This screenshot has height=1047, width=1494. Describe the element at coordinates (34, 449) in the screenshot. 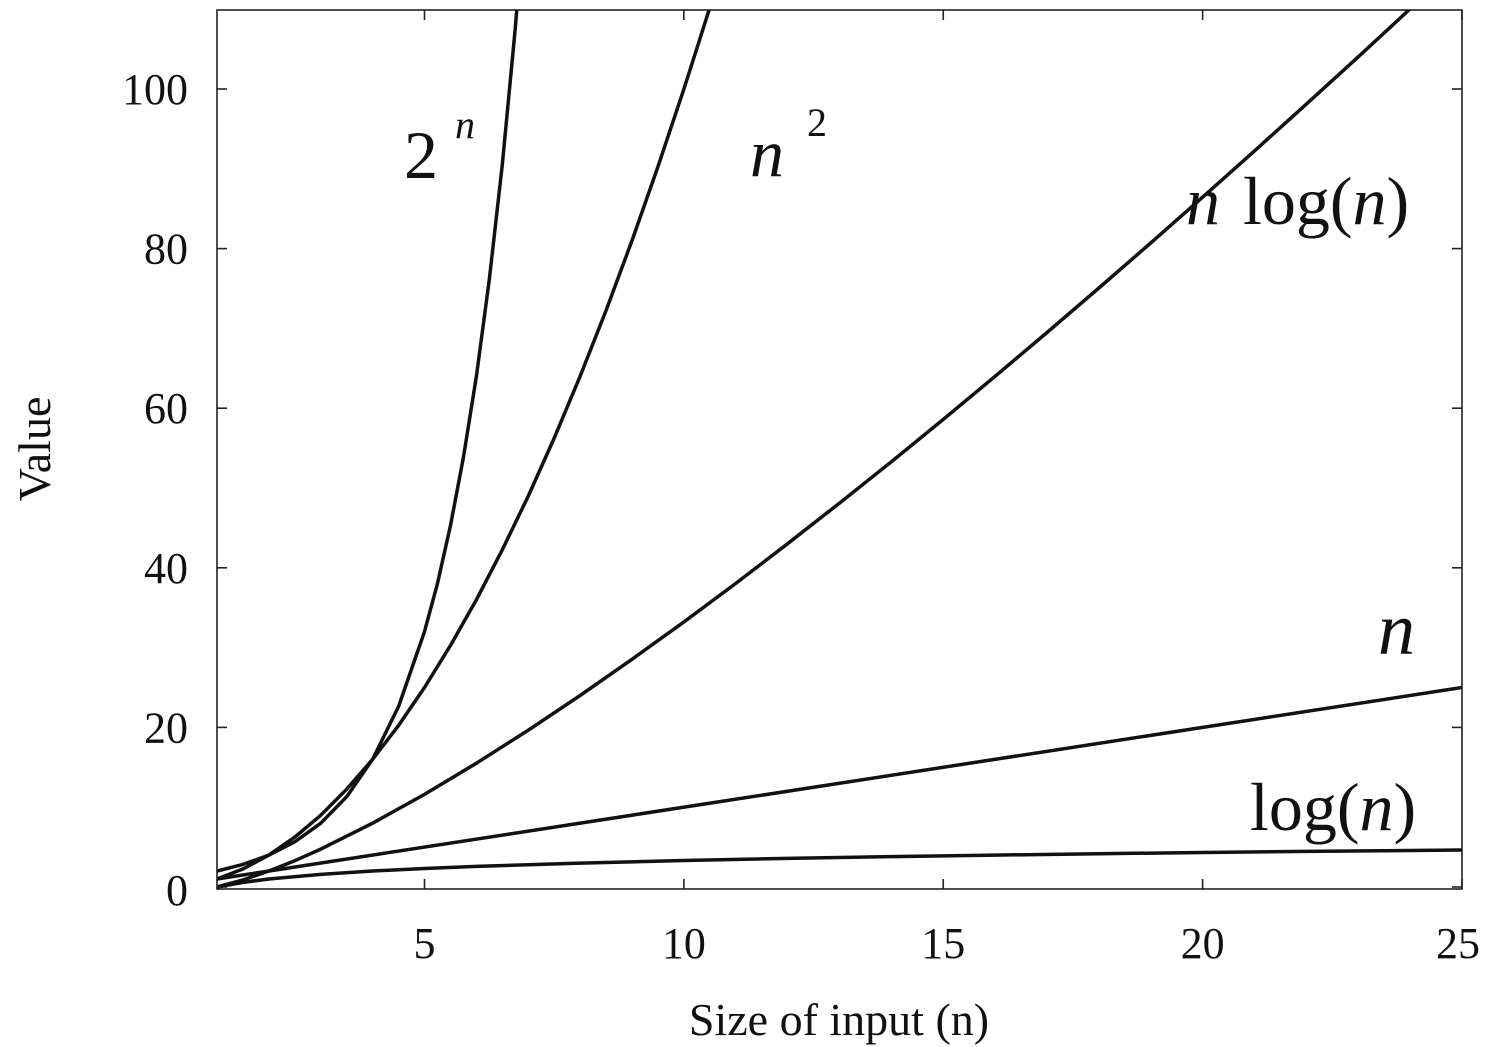

I see `y-axis-title: Value` at that location.